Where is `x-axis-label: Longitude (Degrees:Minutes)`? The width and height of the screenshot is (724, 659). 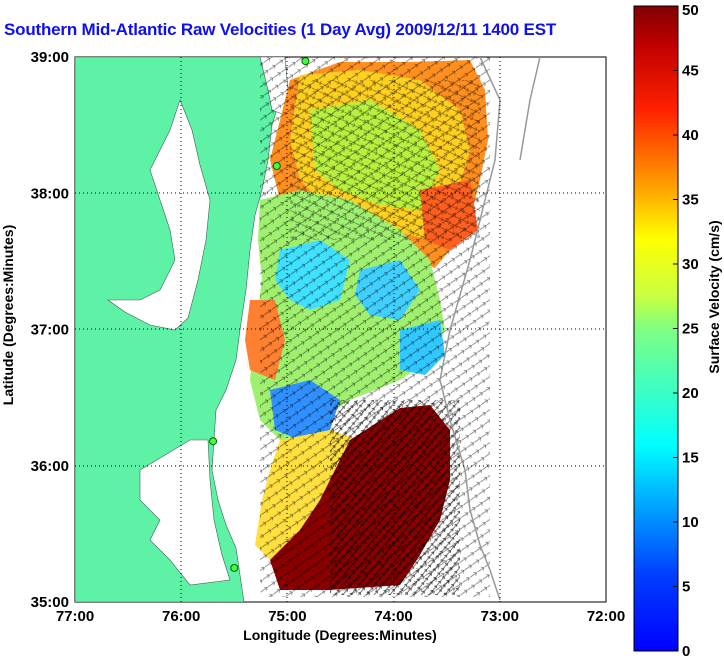 x-axis-label: Longitude (Degrees:Minutes) is located at coordinates (340, 635).